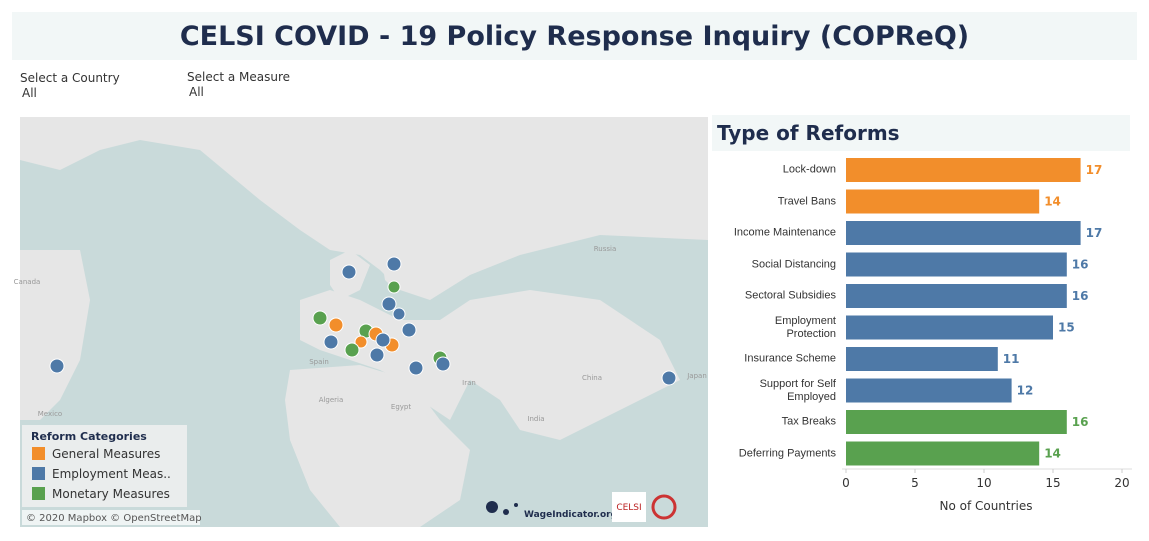 The height and width of the screenshot is (541, 1149). What do you see at coordinates (535, 419) in the screenshot?
I see `map-place-label: India` at bounding box center [535, 419].